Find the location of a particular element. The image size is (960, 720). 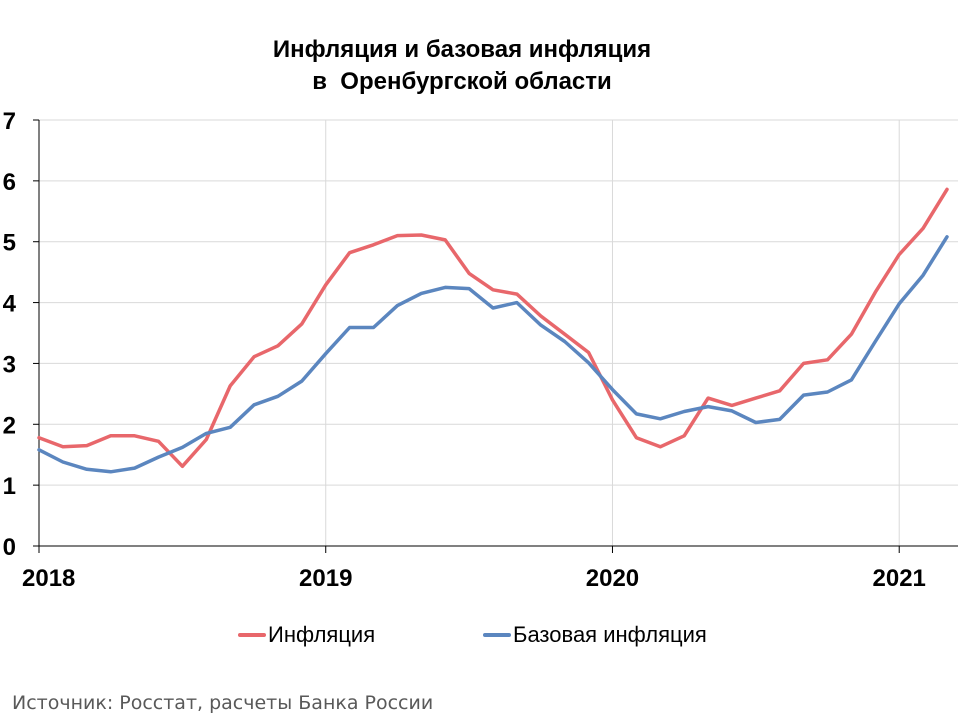

legend: Инфляция Базовая инфляция is located at coordinates (480, 635).